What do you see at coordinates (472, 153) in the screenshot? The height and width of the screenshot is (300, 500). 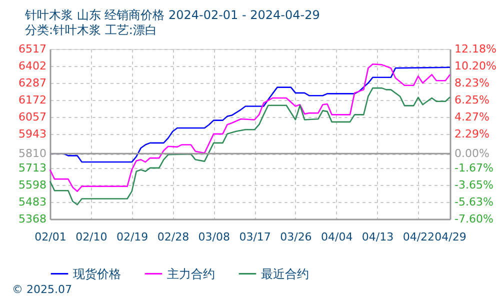 I see `y2-tick-label: 0.00%` at bounding box center [472, 153].